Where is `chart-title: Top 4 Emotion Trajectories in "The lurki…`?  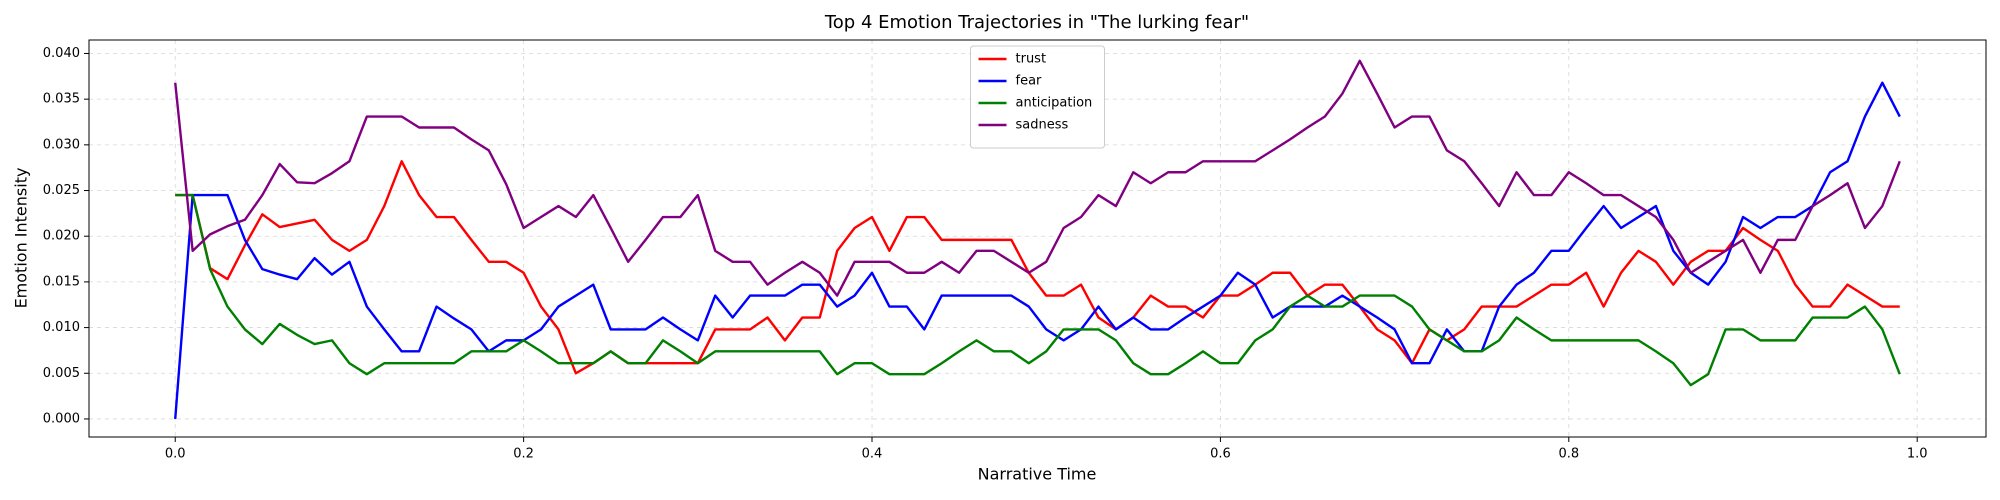 chart-title: Top 4 Emotion Trajectories in "The lurki… is located at coordinates (1036, 22).